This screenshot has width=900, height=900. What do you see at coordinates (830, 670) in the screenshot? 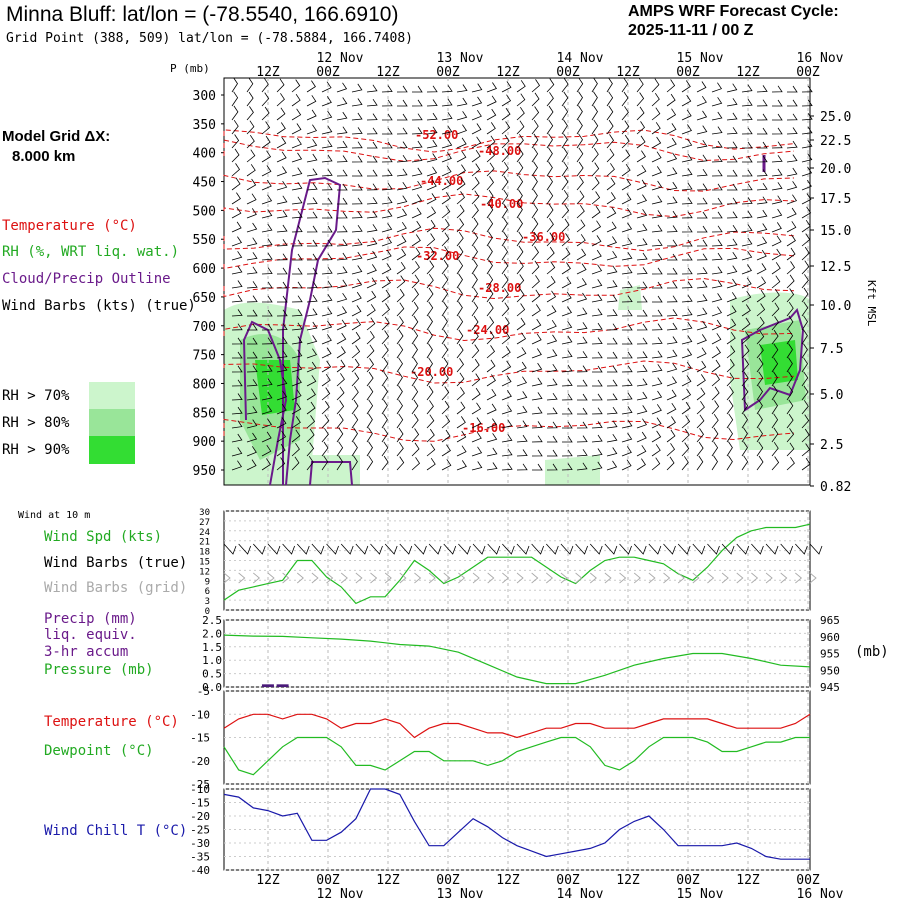
I see `pressure-ytick-950: 950` at bounding box center [830, 670].